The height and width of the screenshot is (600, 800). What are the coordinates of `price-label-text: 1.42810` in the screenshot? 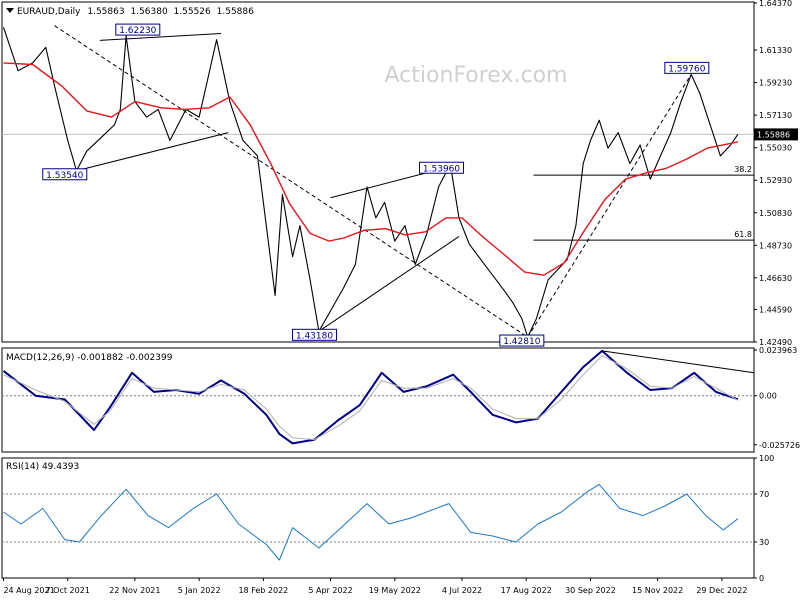 It's located at (521, 342).